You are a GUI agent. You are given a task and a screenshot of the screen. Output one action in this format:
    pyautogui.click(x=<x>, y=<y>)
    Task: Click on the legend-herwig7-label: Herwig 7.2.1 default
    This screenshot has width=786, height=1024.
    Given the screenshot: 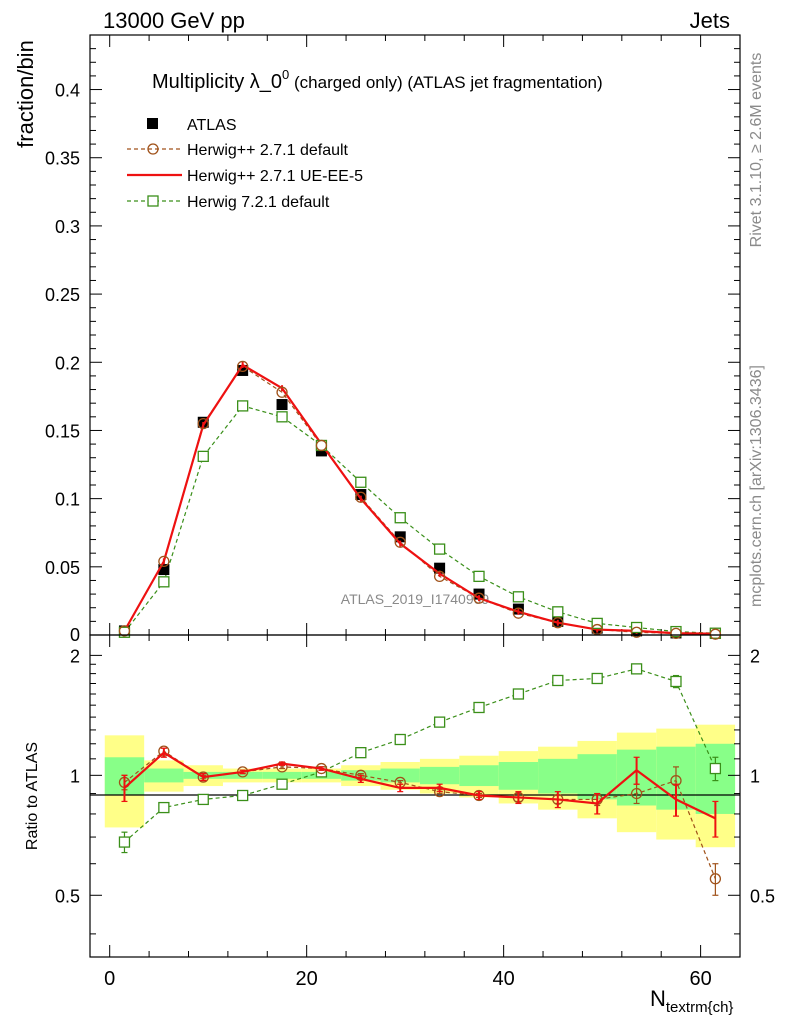 What is the action you would take?
    pyautogui.click(x=258, y=202)
    